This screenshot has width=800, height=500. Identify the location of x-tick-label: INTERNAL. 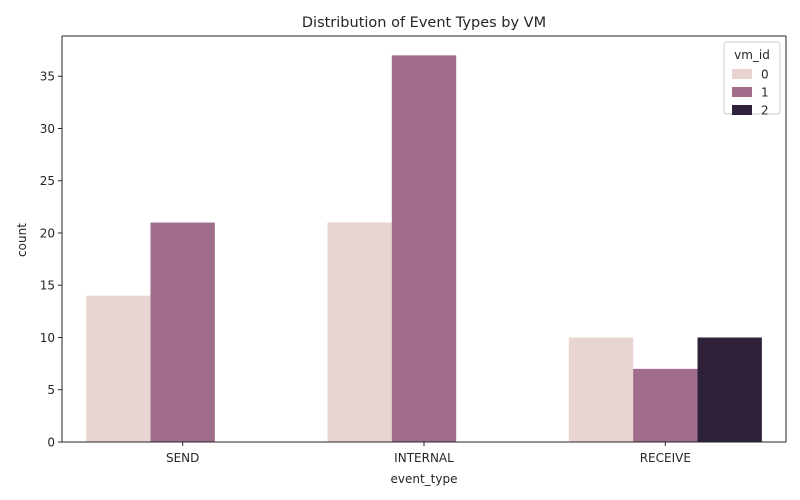
(424, 458).